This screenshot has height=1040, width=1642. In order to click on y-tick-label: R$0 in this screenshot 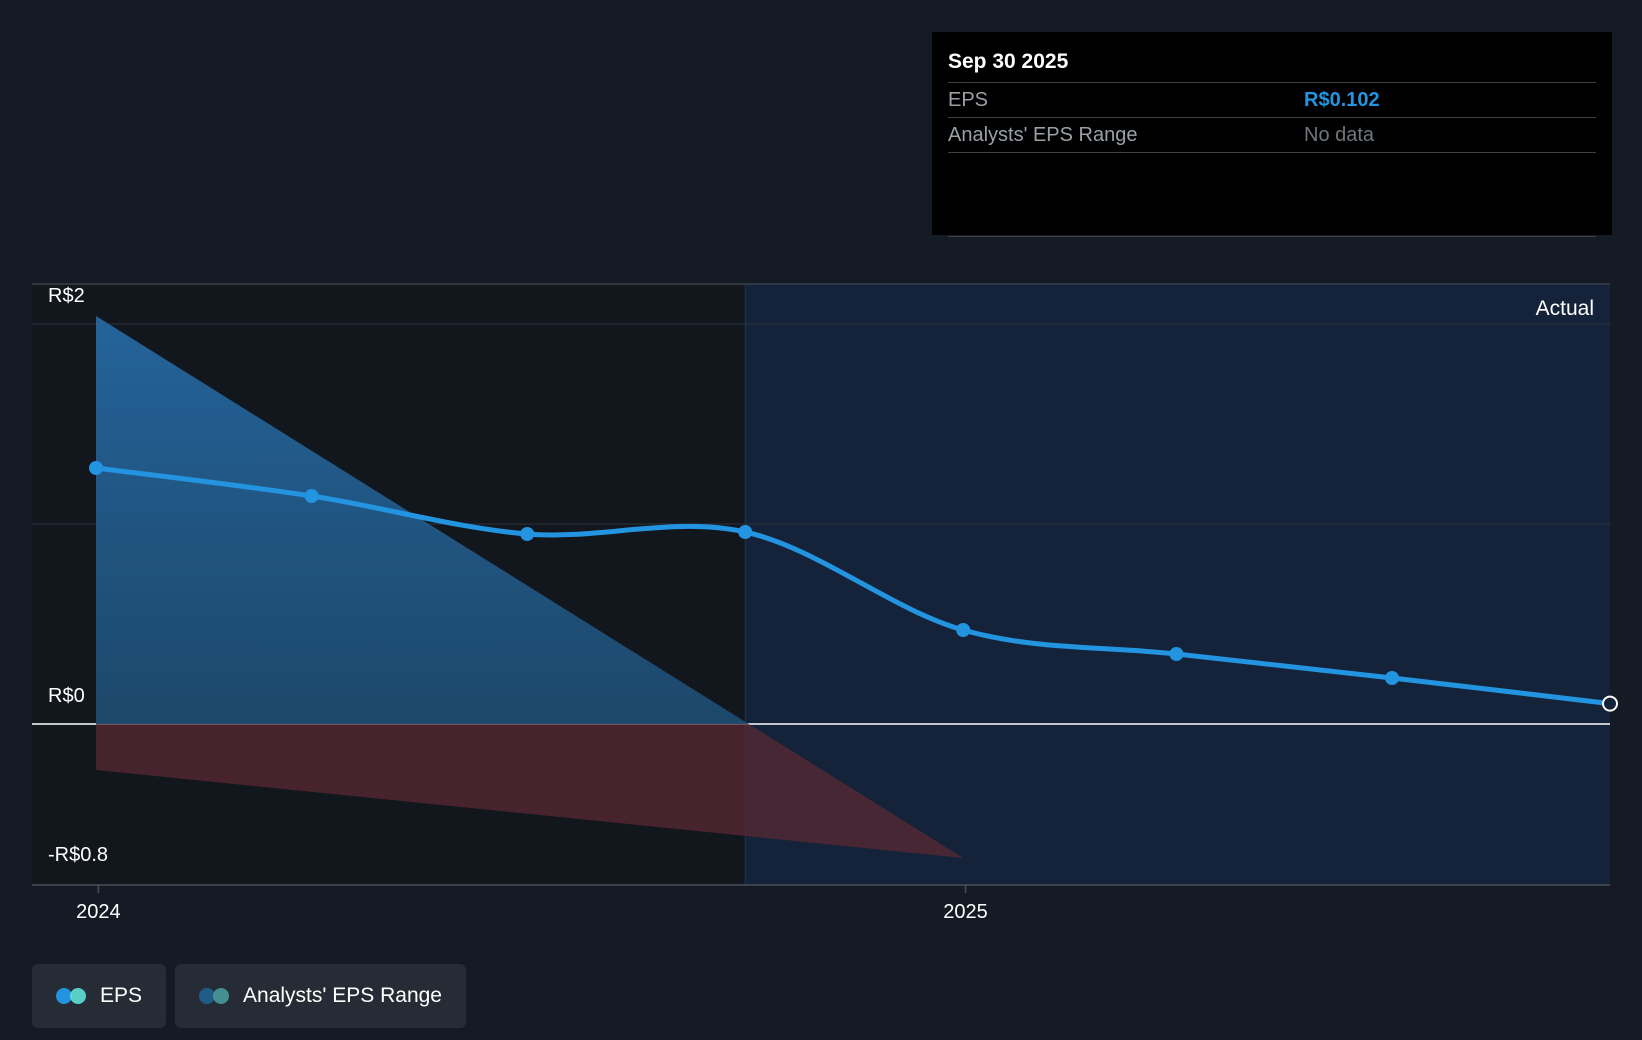, I will do `click(66, 696)`.